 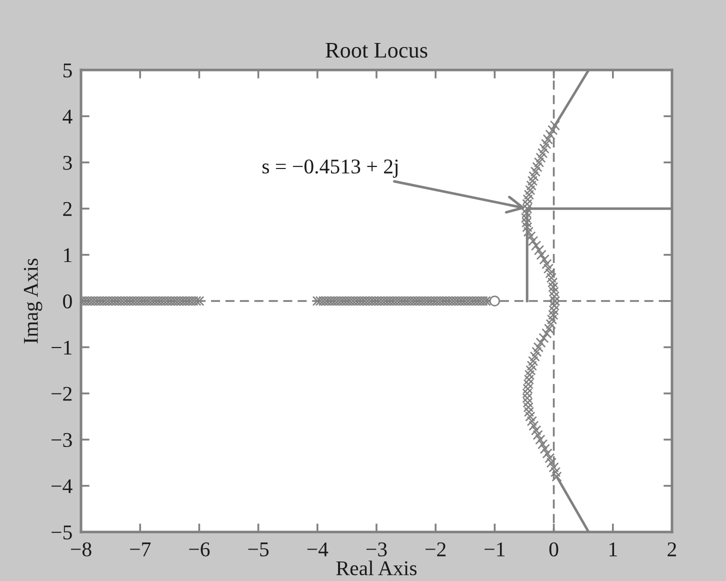 What do you see at coordinates (67, 71) in the screenshot?
I see `y-tick-label: 5` at bounding box center [67, 71].